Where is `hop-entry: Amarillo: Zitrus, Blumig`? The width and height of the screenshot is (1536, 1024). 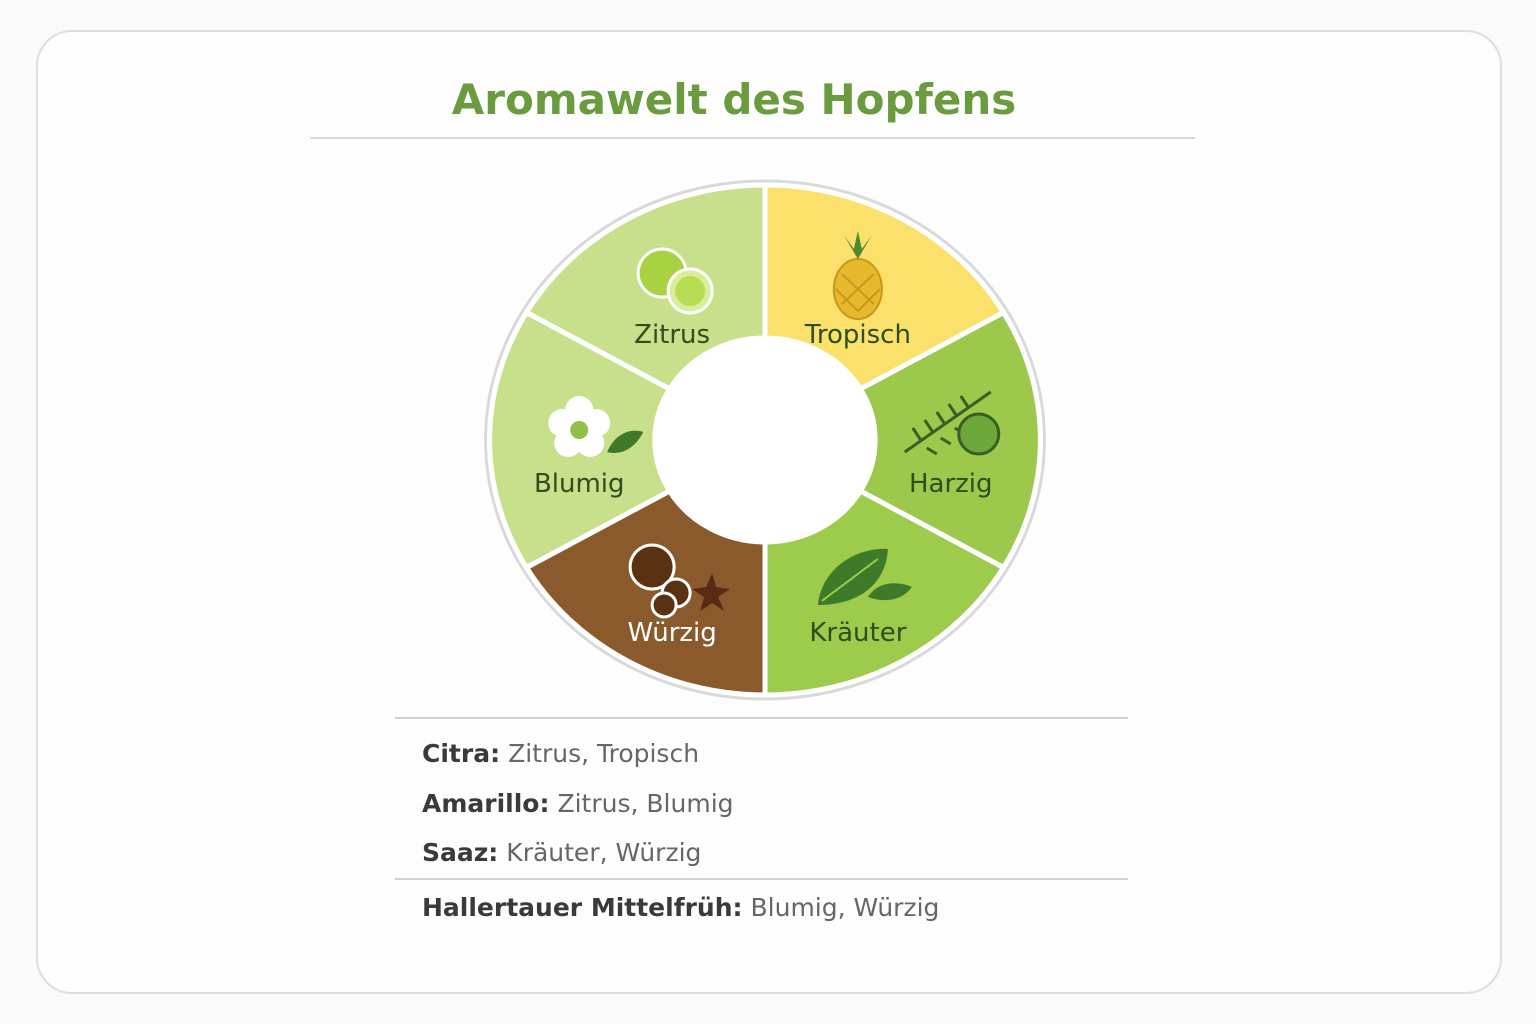
hop-entry: Amarillo: Zitrus, Blumig is located at coordinates (578, 803).